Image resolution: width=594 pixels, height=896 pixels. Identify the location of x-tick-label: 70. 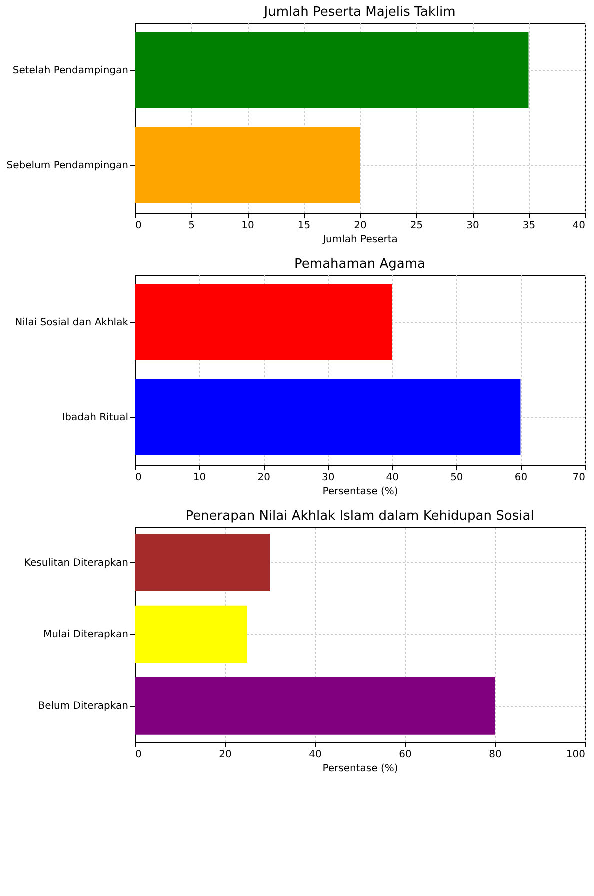
(579, 478).